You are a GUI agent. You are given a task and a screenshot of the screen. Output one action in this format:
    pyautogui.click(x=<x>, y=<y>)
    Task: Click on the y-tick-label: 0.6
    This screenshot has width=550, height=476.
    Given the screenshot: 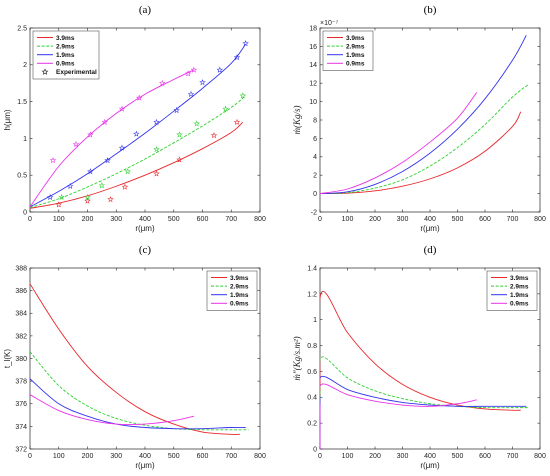 What is the action you would take?
    pyautogui.click(x=312, y=372)
    